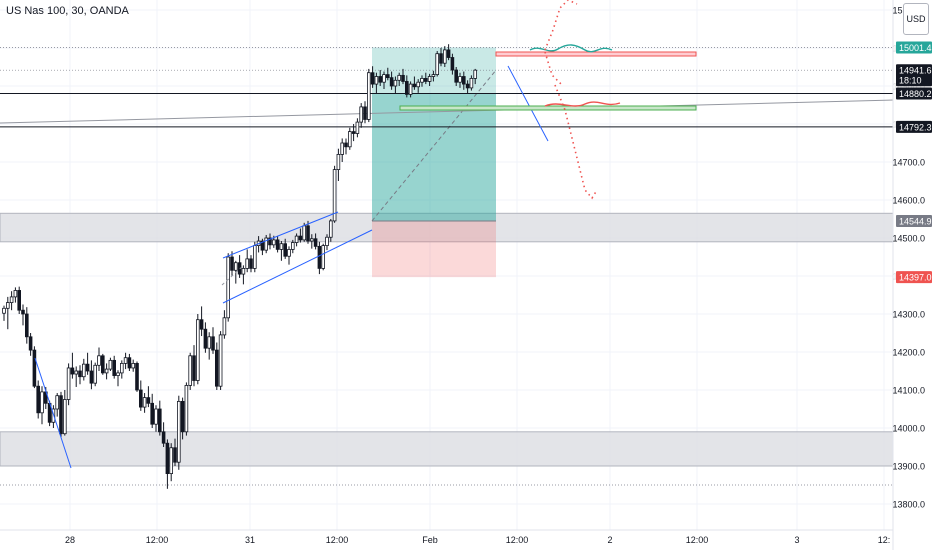  Describe the element at coordinates (571, 48) in the screenshot. I see `projection-path-up` at that location.